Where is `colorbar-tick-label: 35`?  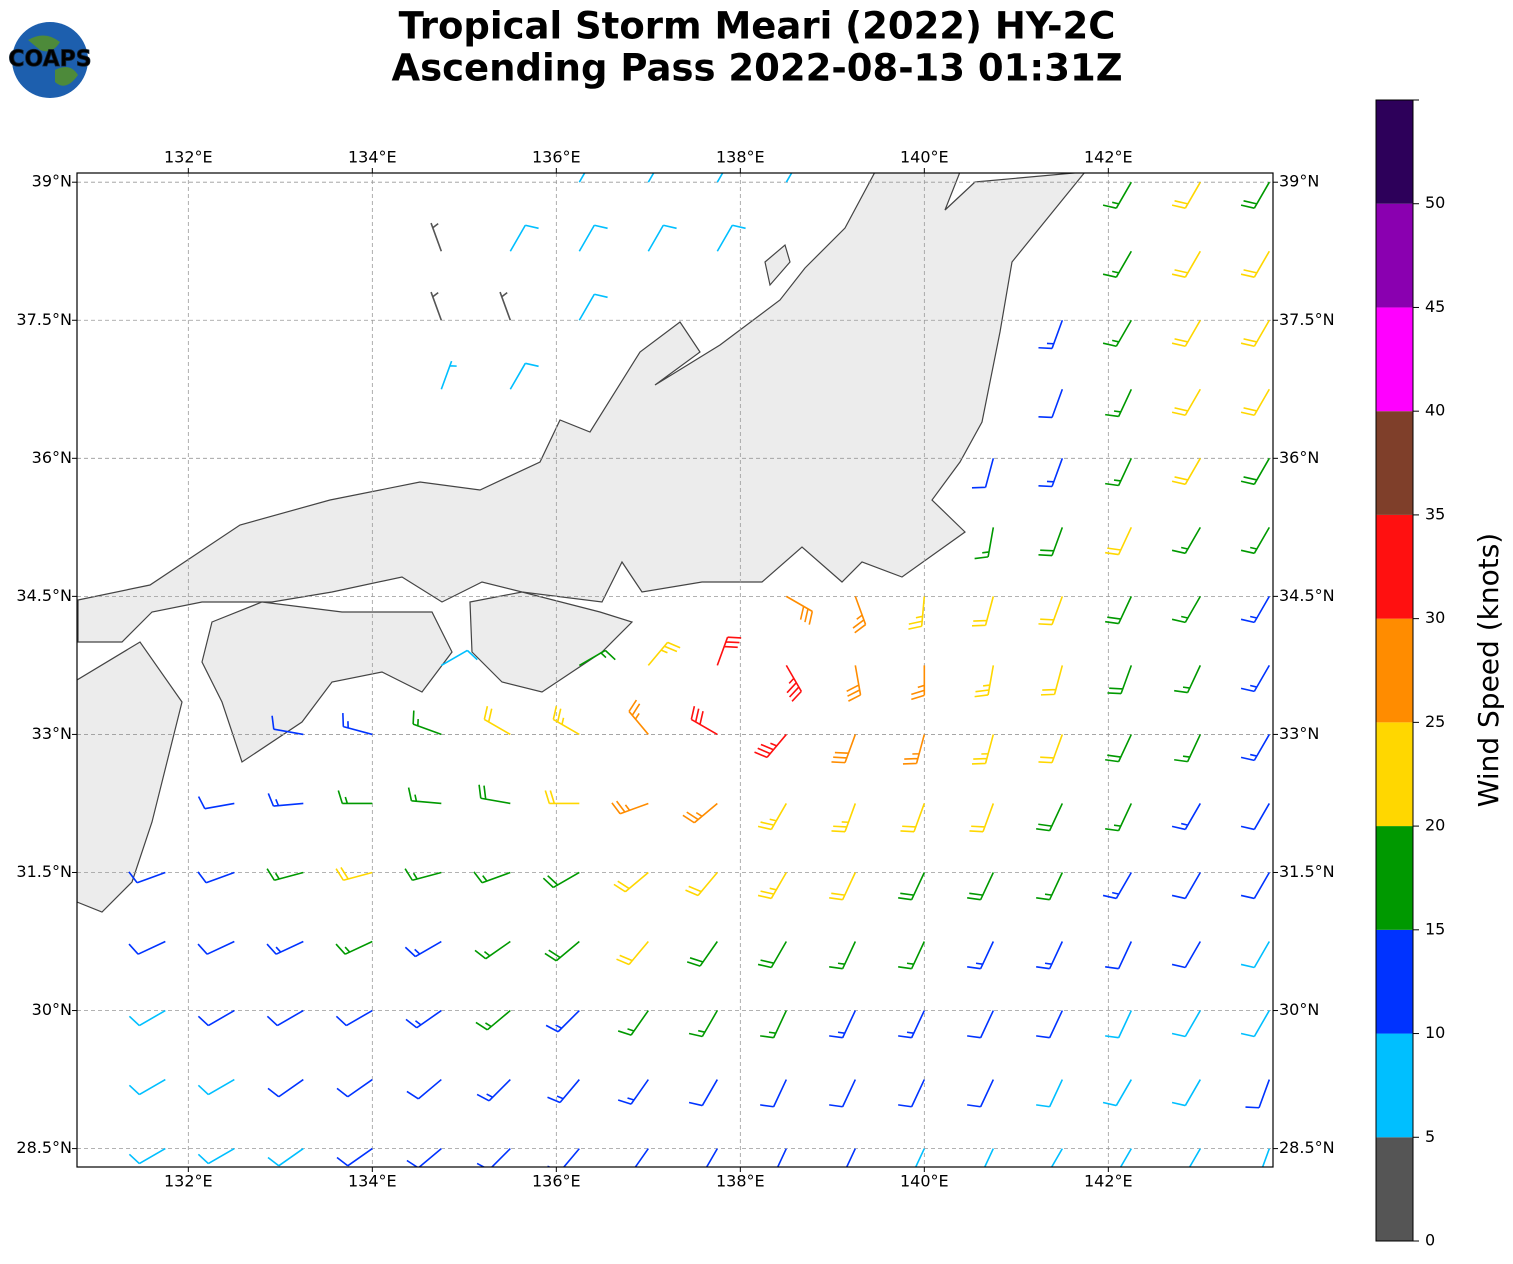 colorbar-tick-label: 35 is located at coordinates (1435, 513).